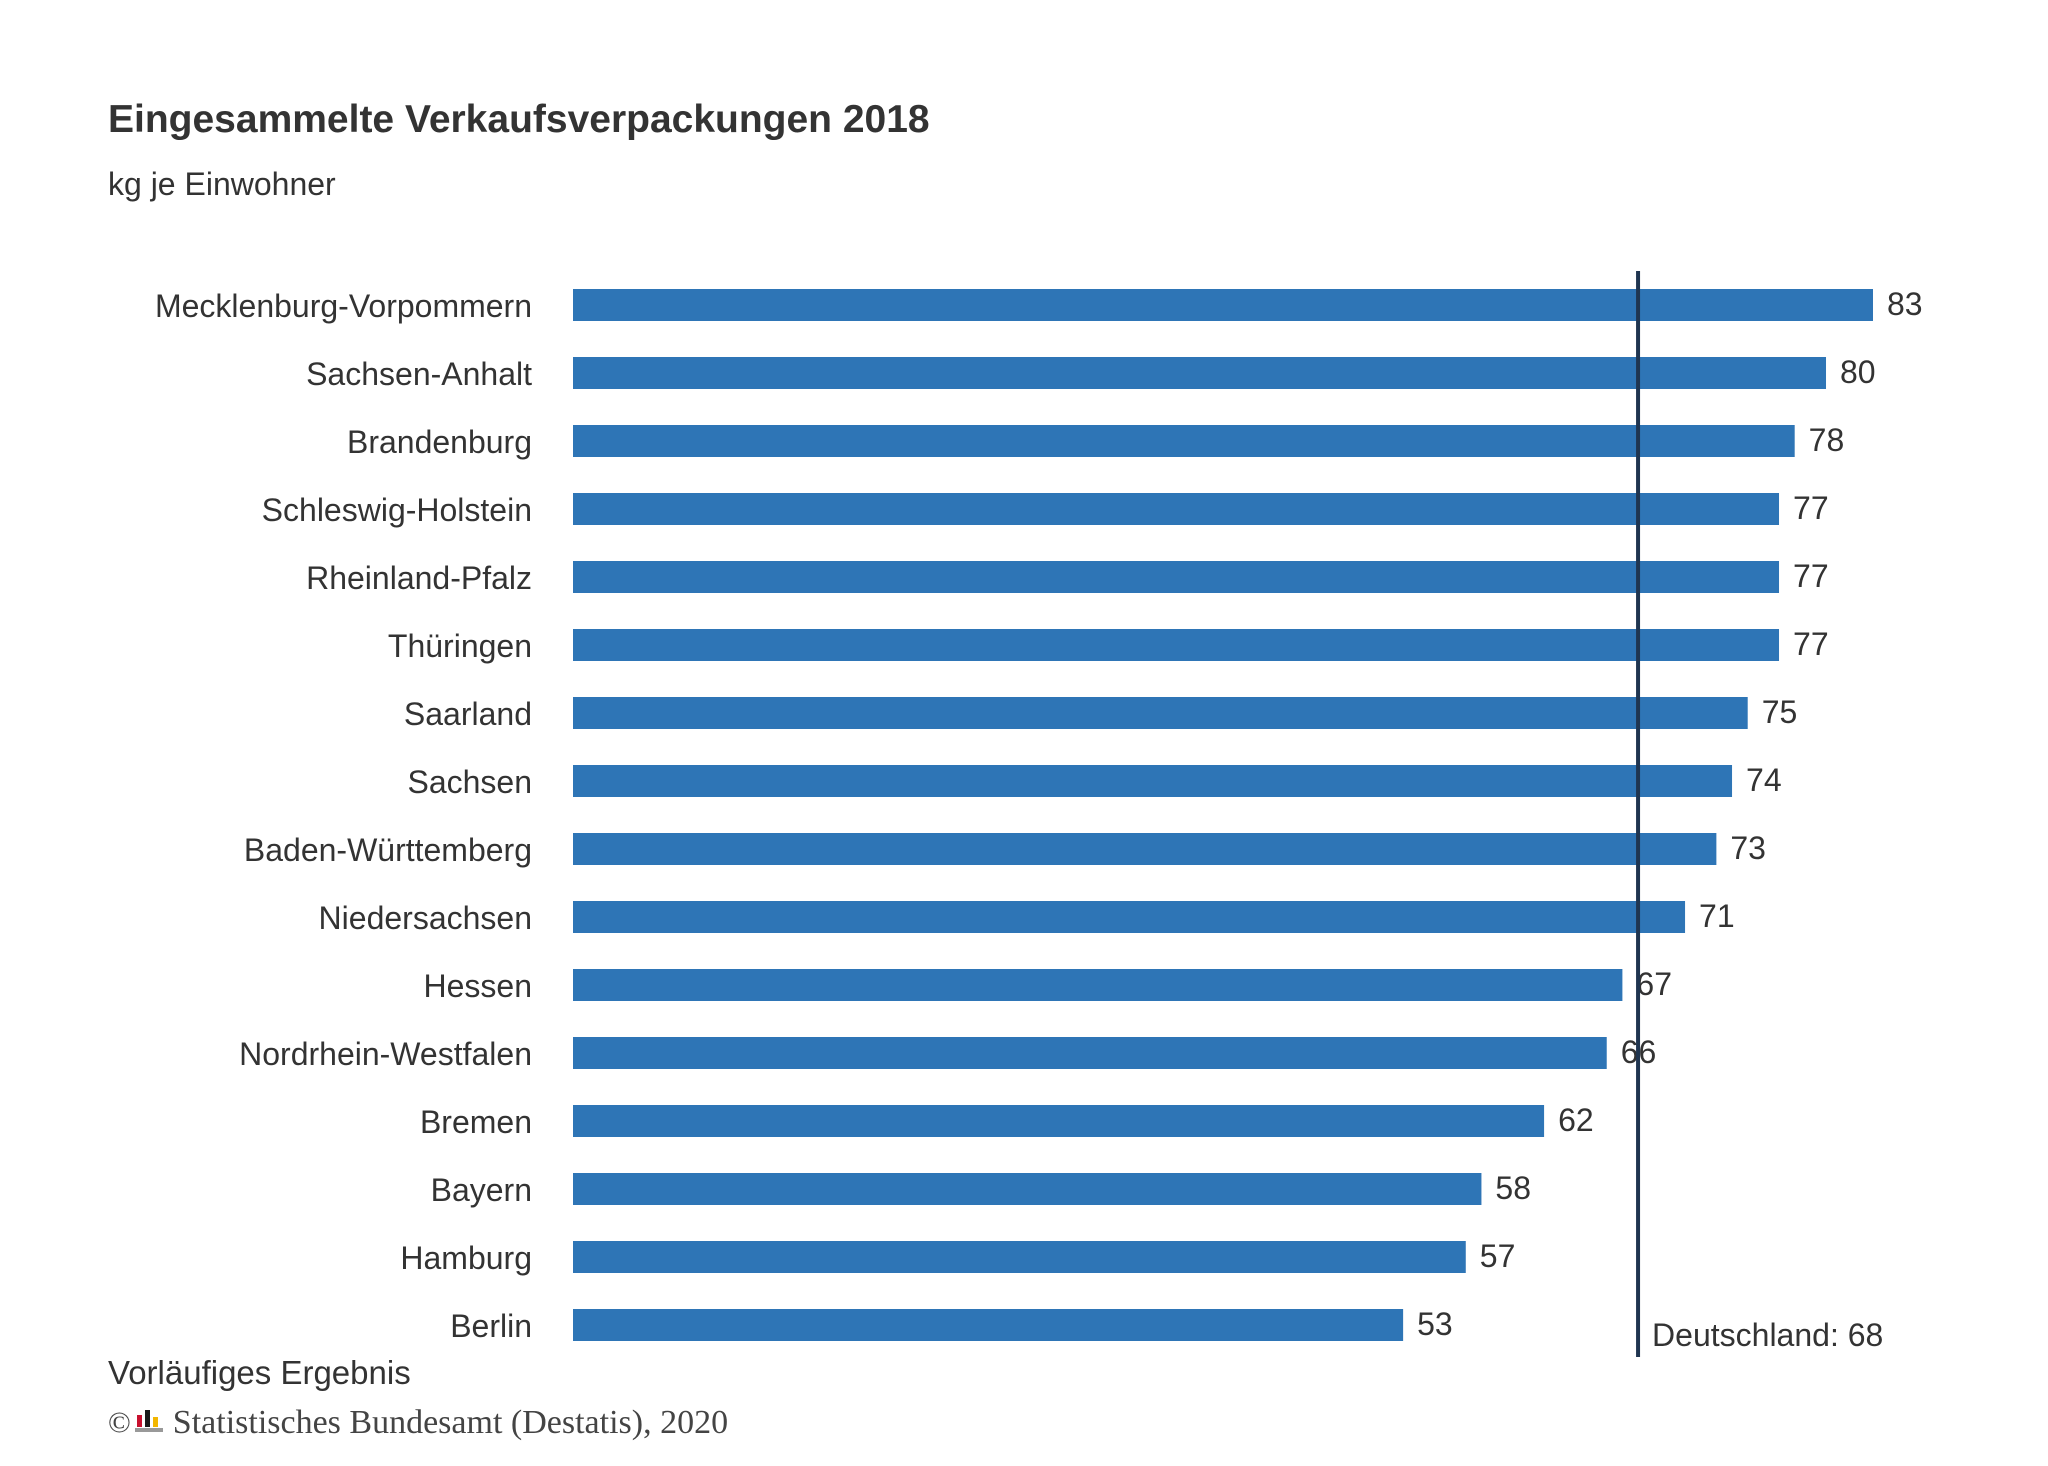  What do you see at coordinates (1435, 1324) in the screenshot?
I see `value-label: 53` at bounding box center [1435, 1324].